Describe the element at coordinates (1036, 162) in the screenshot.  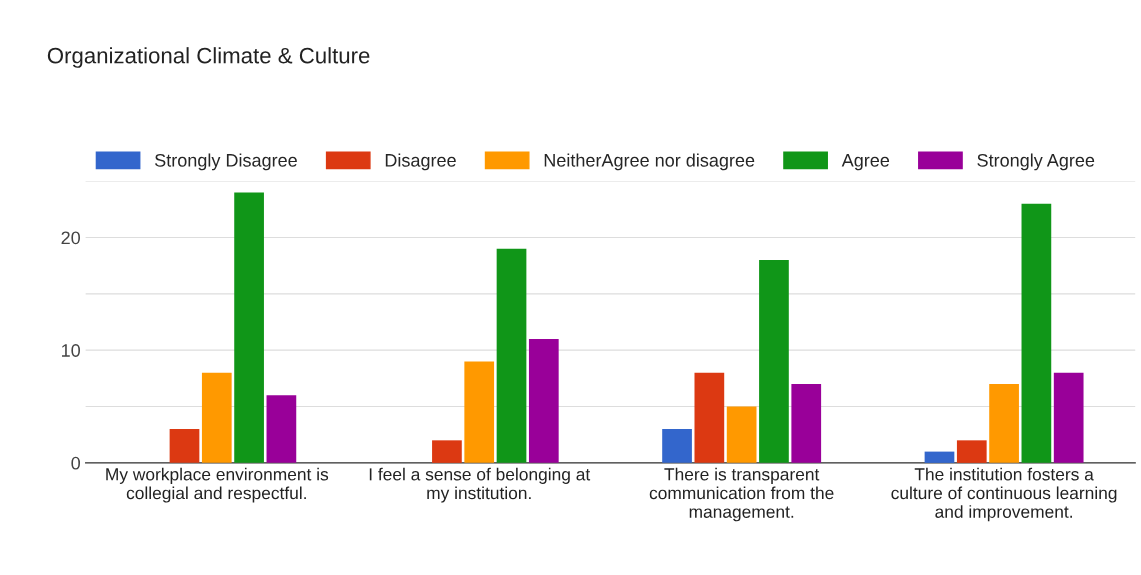
I see `legend-label: Strongly Agree` at that location.